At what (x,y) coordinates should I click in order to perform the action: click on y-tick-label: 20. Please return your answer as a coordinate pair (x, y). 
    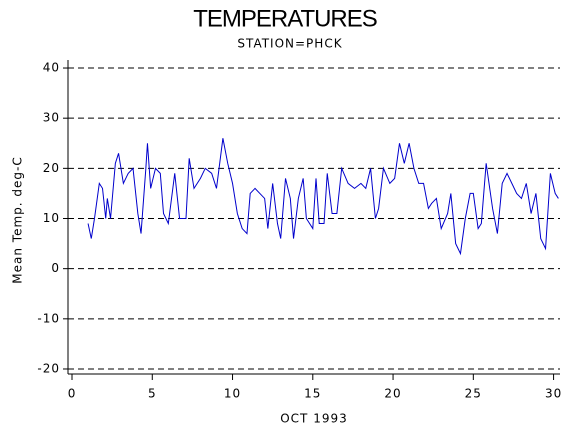
    Looking at the image, I should click on (51, 168).